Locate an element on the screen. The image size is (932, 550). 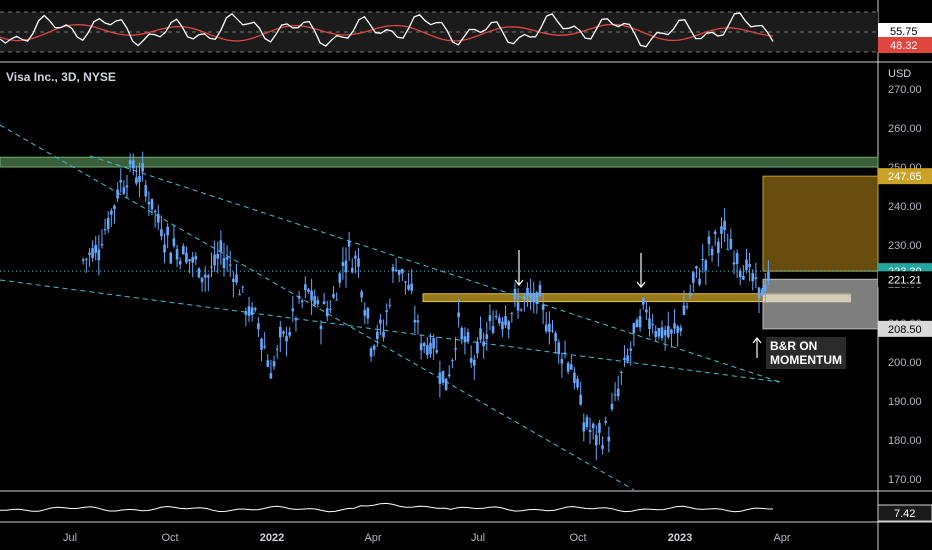
x-tick-label: Apr is located at coordinates (781, 538).